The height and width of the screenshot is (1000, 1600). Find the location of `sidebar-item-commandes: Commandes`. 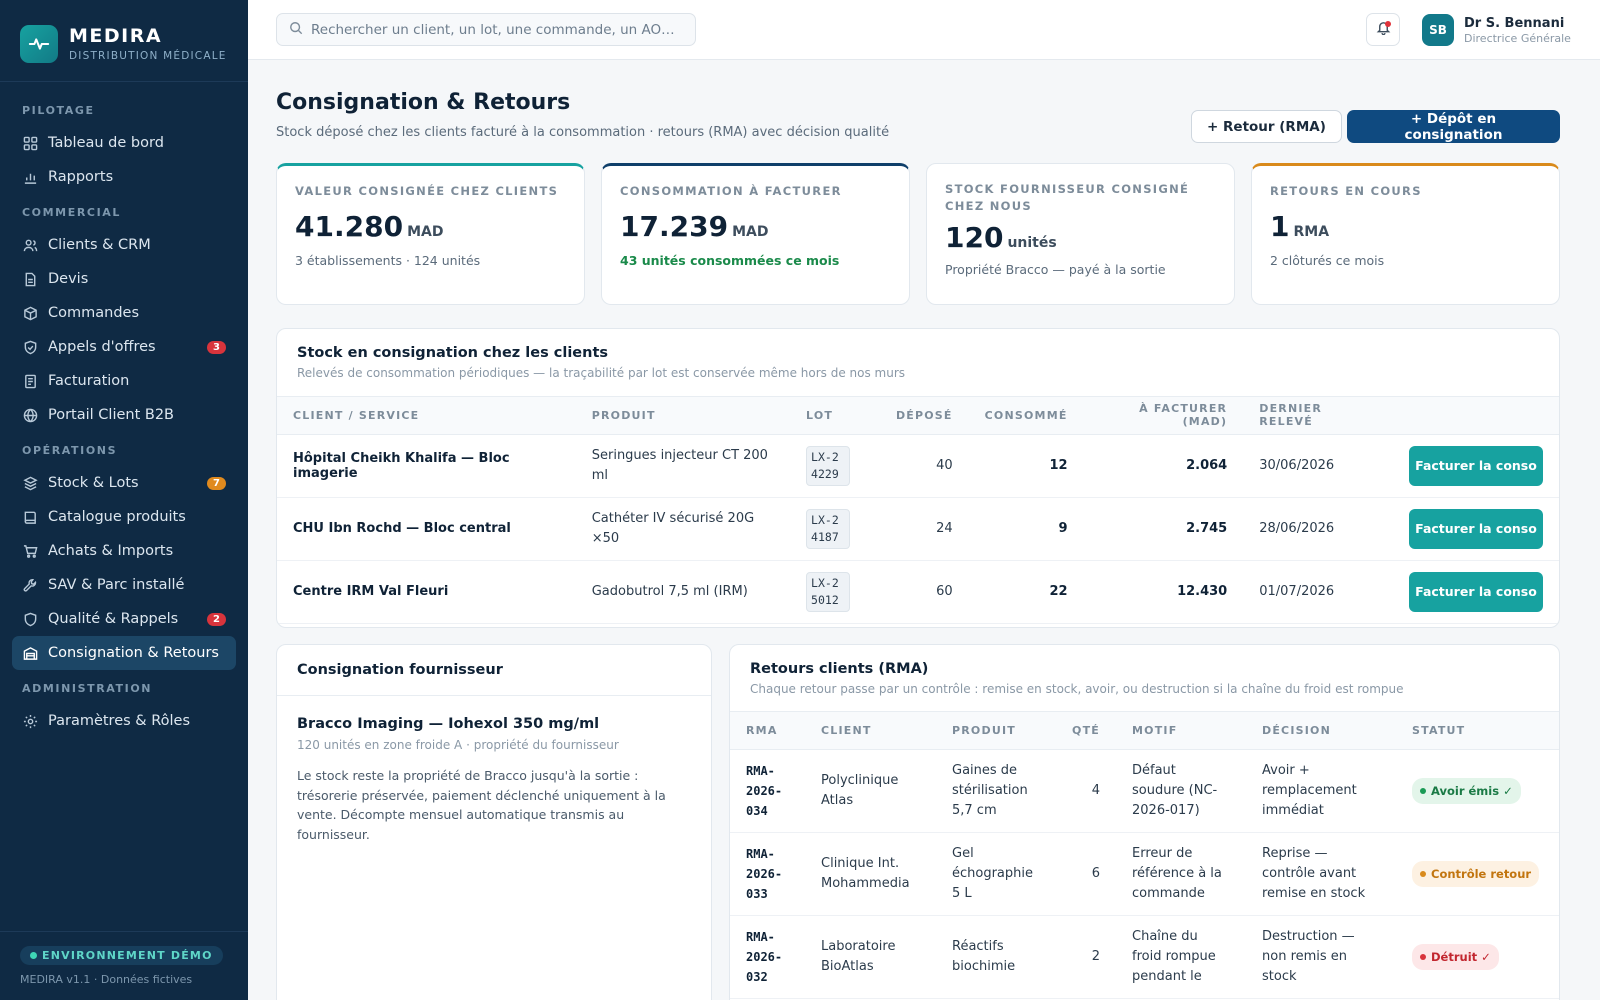

sidebar-item-commandes: Commandes is located at coordinates (124, 313).